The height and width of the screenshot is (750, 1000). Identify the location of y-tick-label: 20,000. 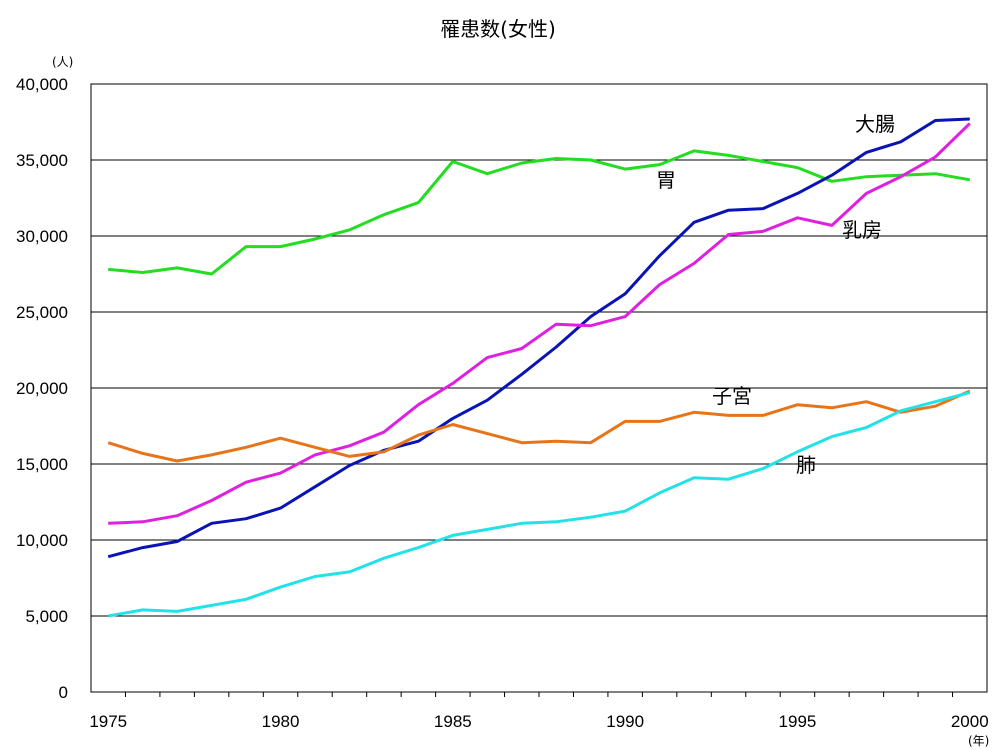
(42, 388).